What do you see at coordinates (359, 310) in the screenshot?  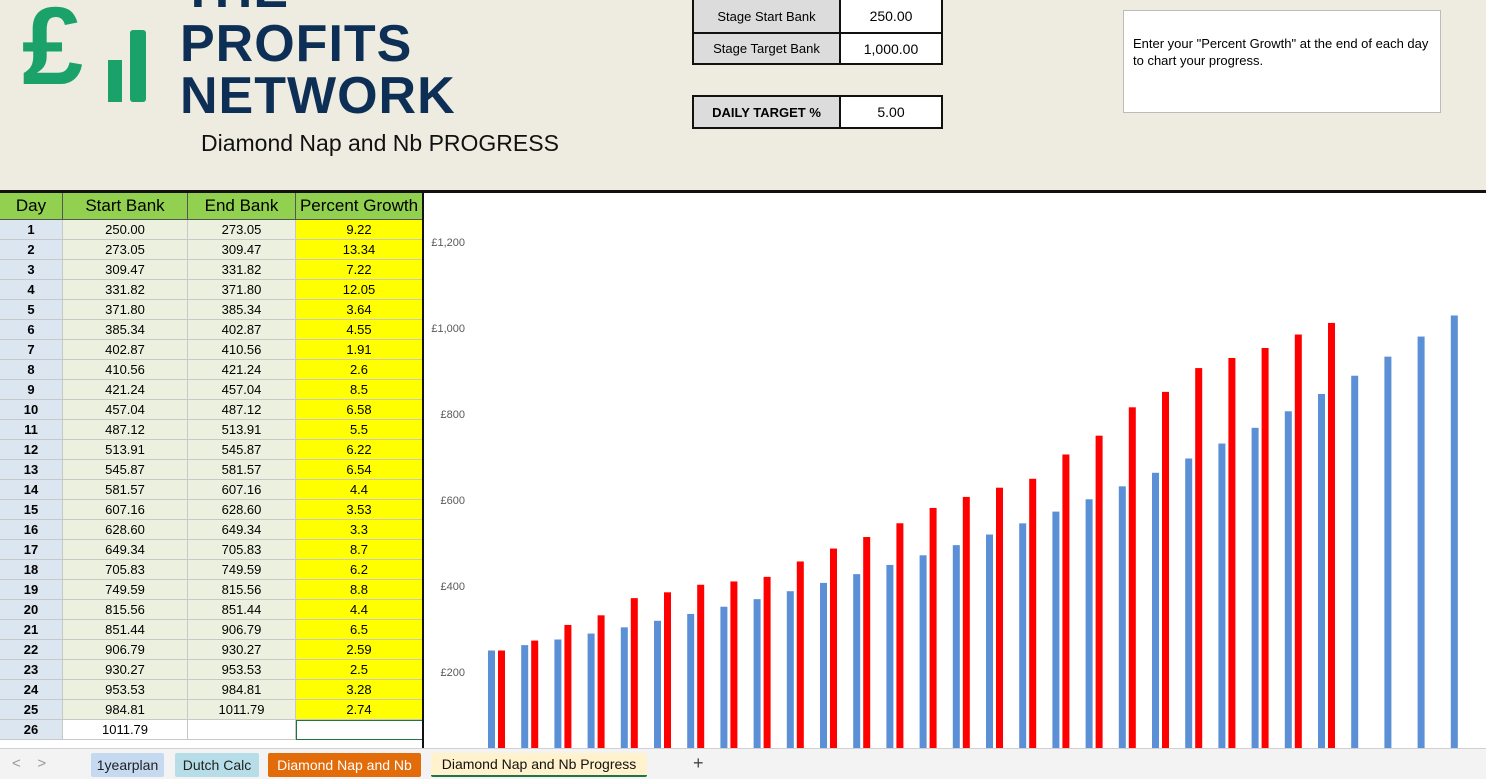 I see `table-cell: 3.64` at bounding box center [359, 310].